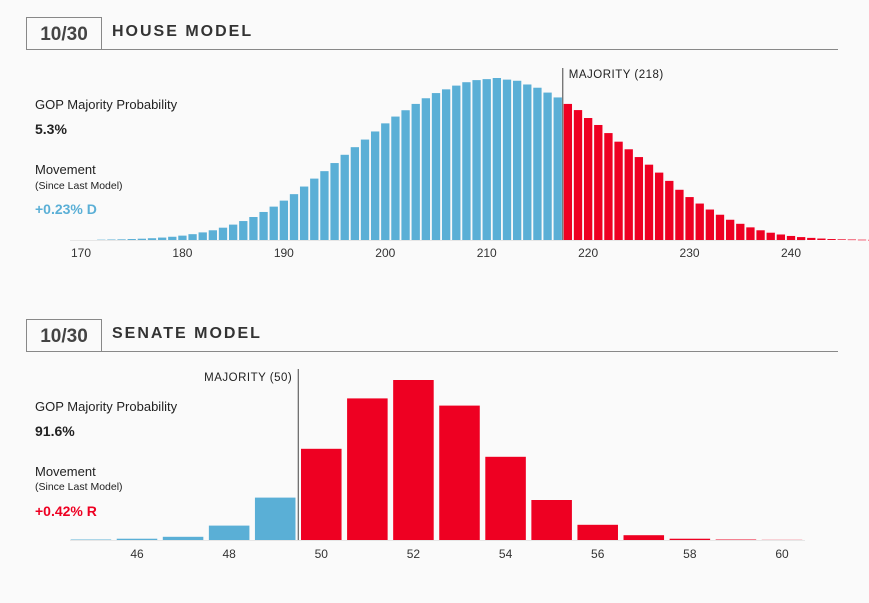 This screenshot has height=603, width=869. Describe the element at coordinates (64, 335) in the screenshot. I see `senate-date-box: 10/30` at that location.